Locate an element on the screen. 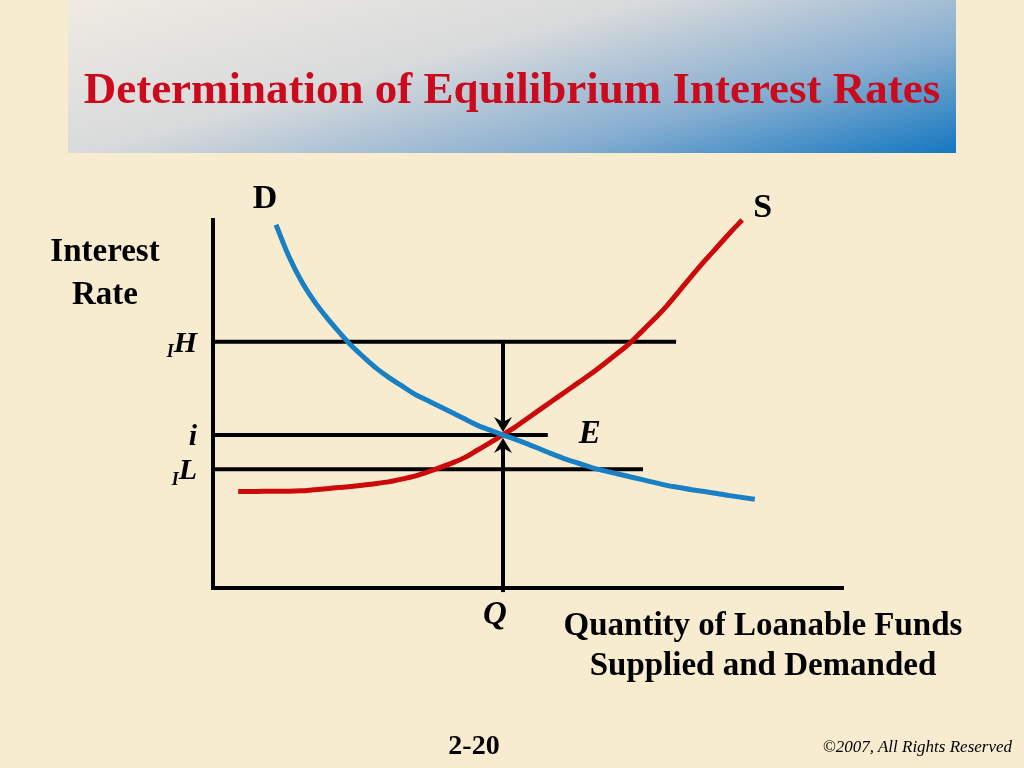 This screenshot has width=1024, height=768. annotation: E is located at coordinates (589, 432).